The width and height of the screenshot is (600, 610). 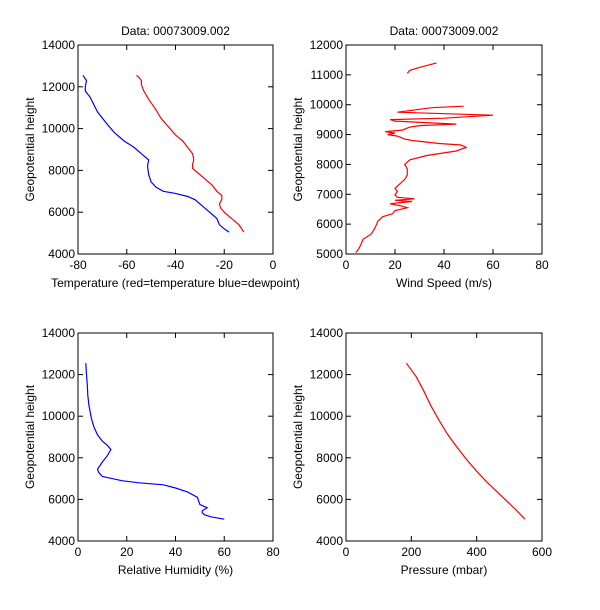 What do you see at coordinates (444, 283) in the screenshot?
I see `x-axis-label: Wind Speed (m/s)` at bounding box center [444, 283].